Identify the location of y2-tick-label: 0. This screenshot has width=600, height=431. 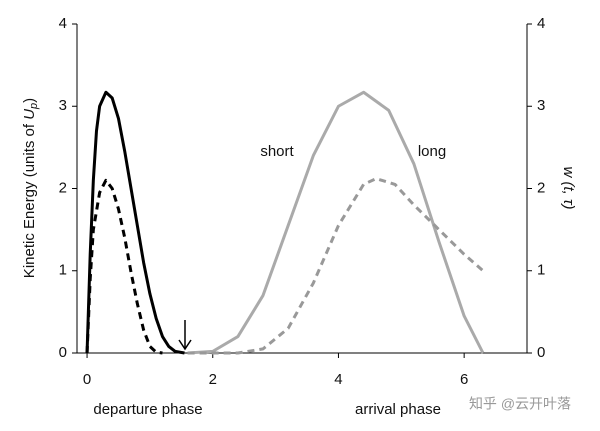
(541, 352).